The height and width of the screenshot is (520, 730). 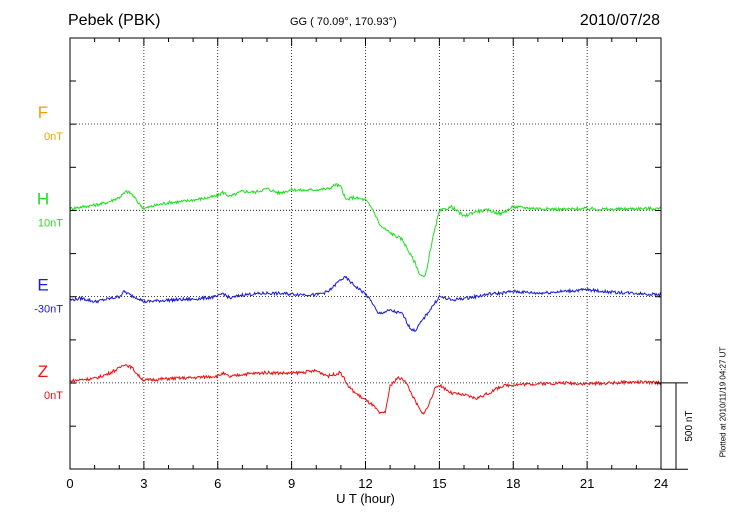 What do you see at coordinates (42, 285) in the screenshot?
I see `series-label-e: E` at bounding box center [42, 285].